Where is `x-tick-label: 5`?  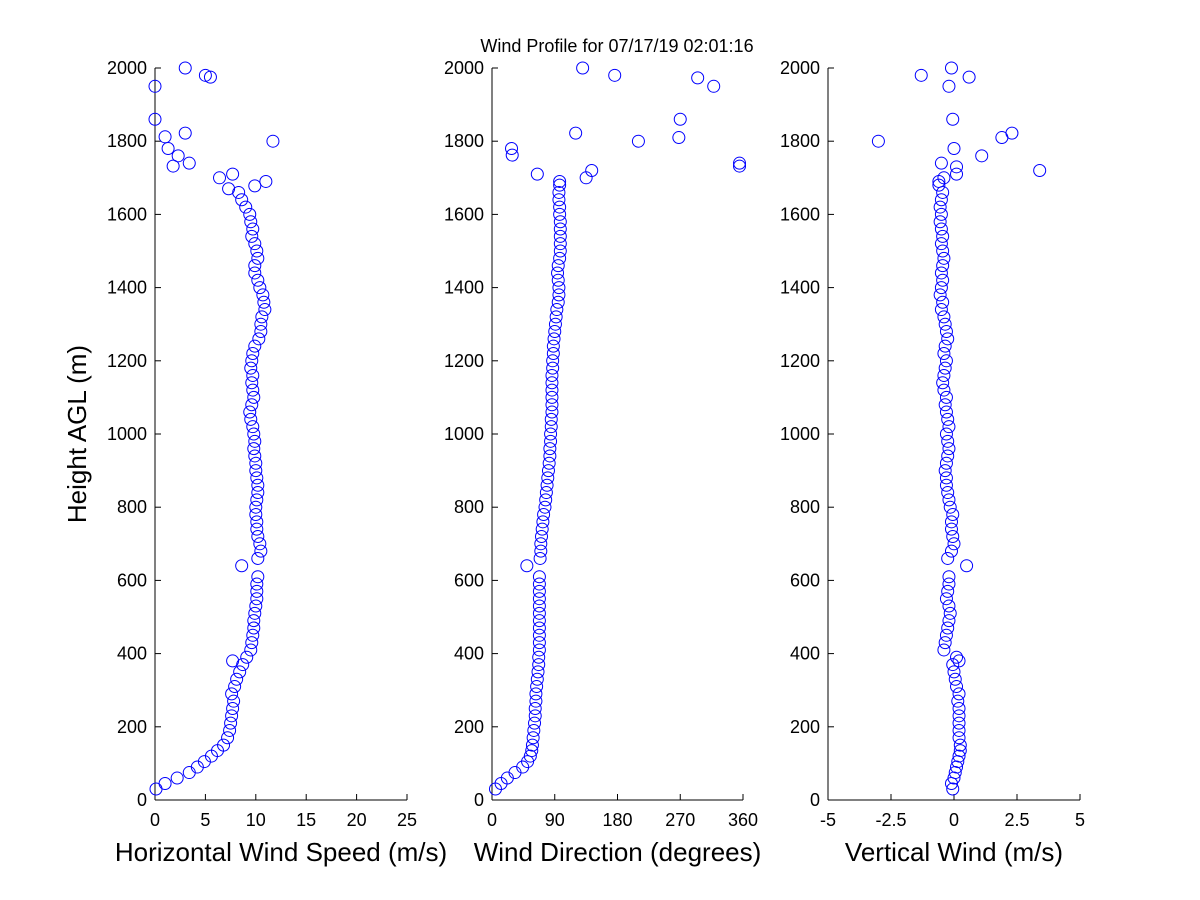 x-tick-label: 5 is located at coordinates (205, 820).